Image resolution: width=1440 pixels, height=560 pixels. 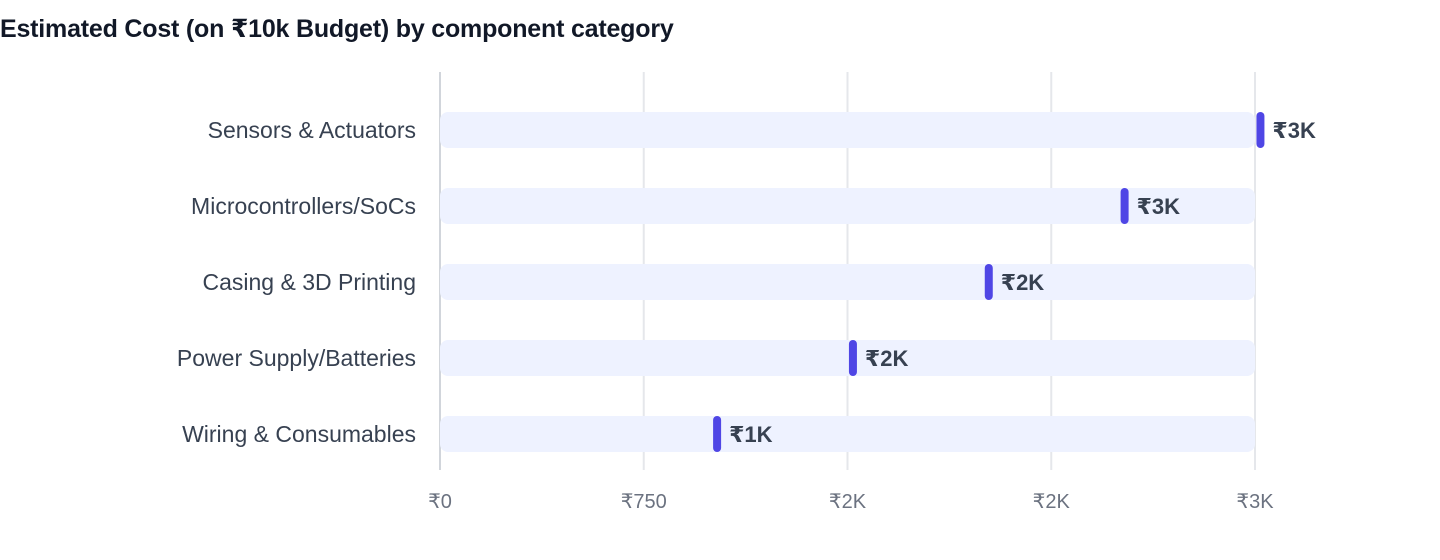 I want to click on category-label: Power Supply/Batteries, so click(x=296, y=358).